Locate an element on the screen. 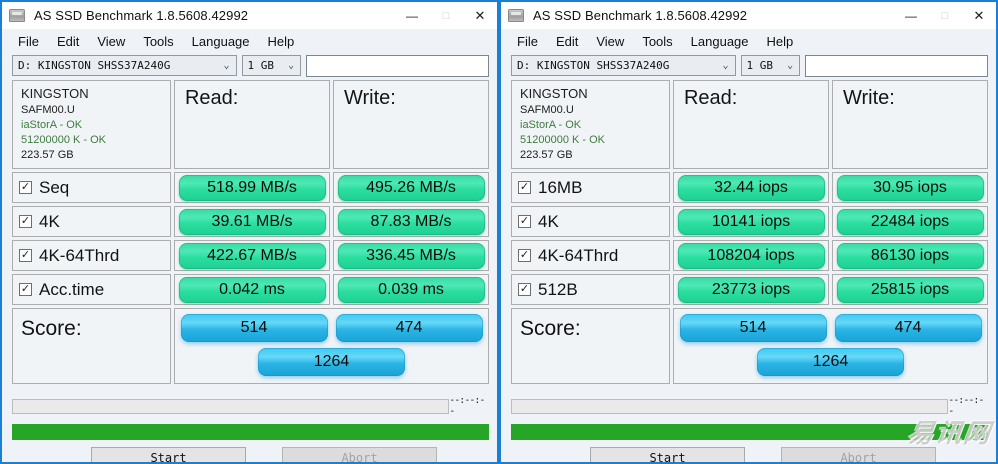 The height and width of the screenshot is (464, 998). result-pill: 422.67 MB/s is located at coordinates (252, 255).